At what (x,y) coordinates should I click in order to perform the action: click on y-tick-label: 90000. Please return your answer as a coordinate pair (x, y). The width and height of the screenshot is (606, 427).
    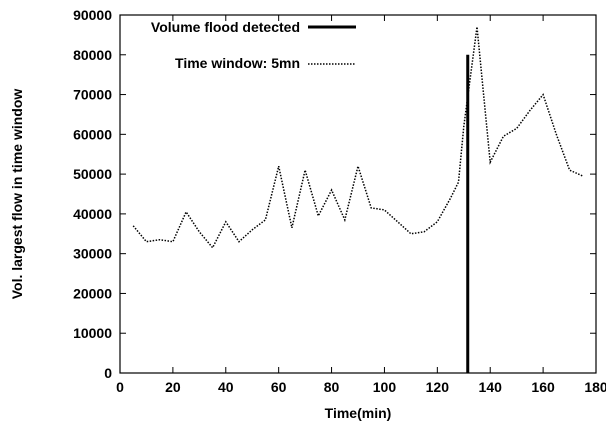
    Looking at the image, I should click on (92, 15).